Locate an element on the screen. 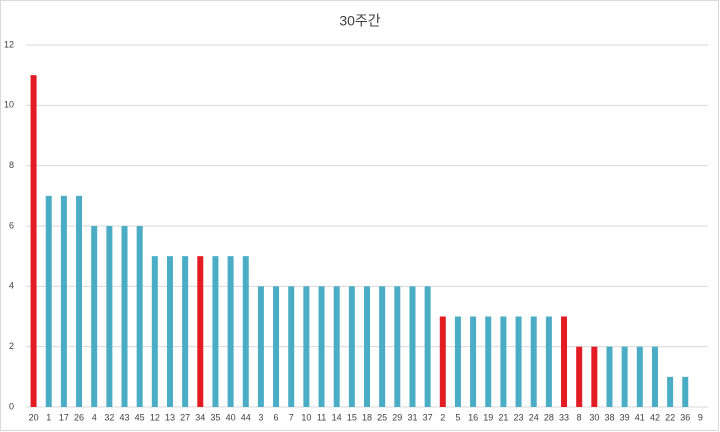 The width and height of the screenshot is (720, 432). x-tick-label: 42 is located at coordinates (655, 417).